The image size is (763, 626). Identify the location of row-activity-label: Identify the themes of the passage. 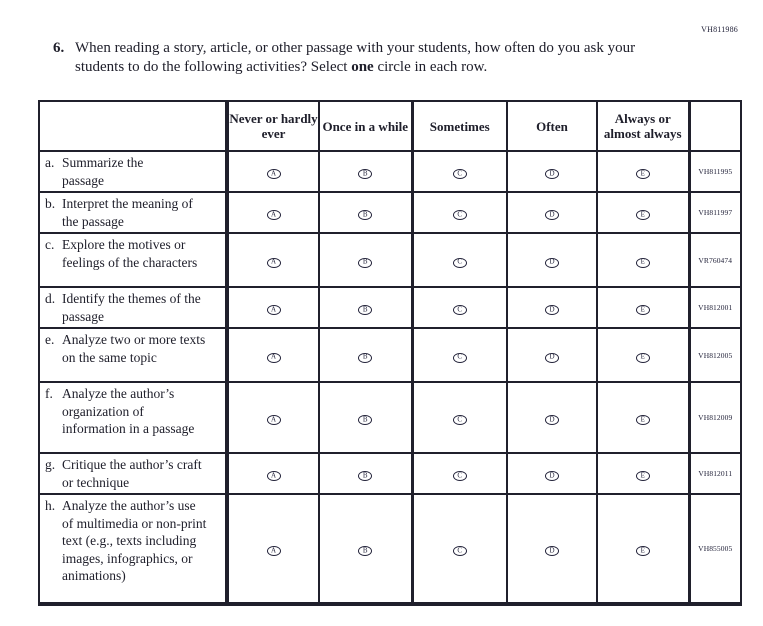
(131, 307).